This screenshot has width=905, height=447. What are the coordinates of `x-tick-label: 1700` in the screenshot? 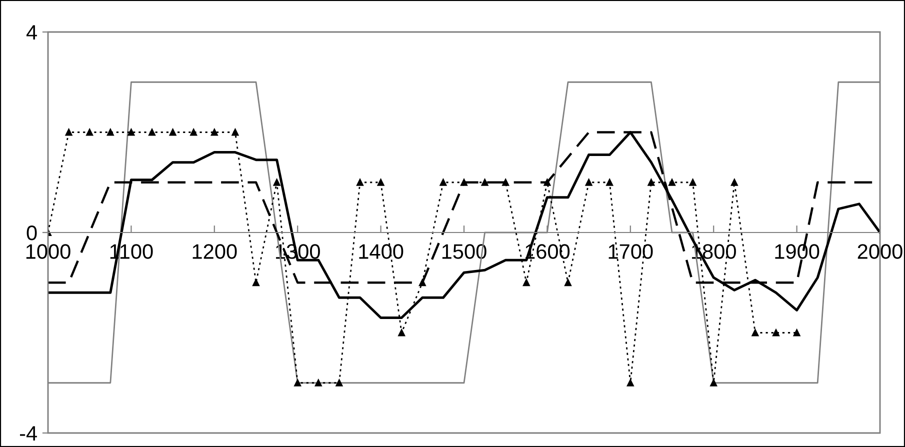 It's located at (630, 251).